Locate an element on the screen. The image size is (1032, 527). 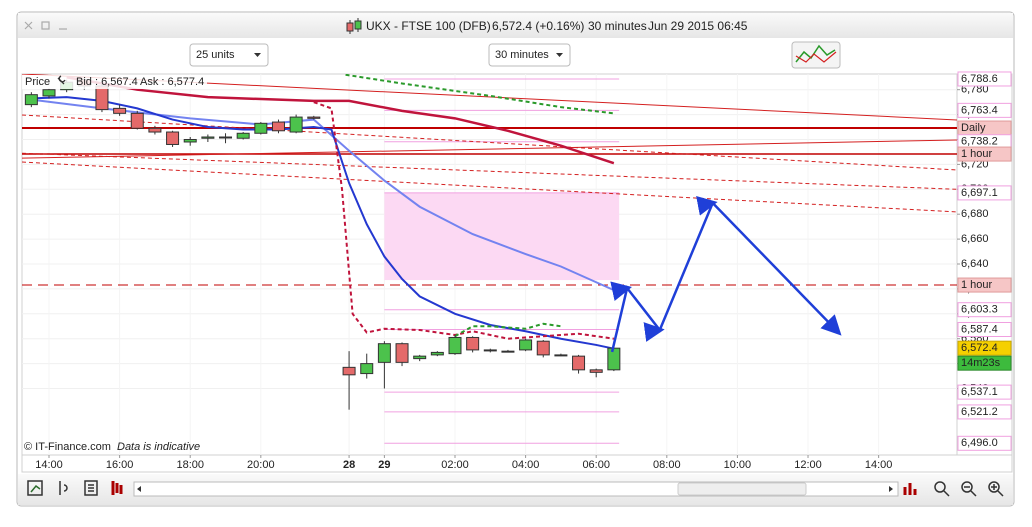
toolbar-icons-right is located at coordinates (953, 489).